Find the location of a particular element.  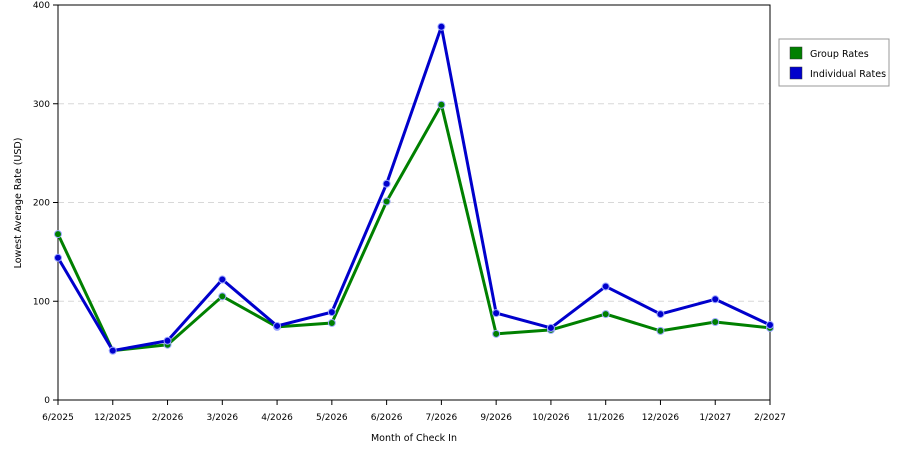

x-tick-label: 6/2025 is located at coordinates (58, 418).